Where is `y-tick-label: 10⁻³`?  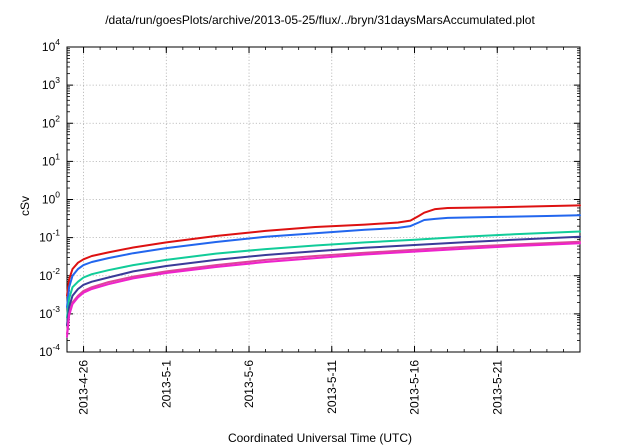
y-tick-label: 10⁻³ is located at coordinates (49, 312).